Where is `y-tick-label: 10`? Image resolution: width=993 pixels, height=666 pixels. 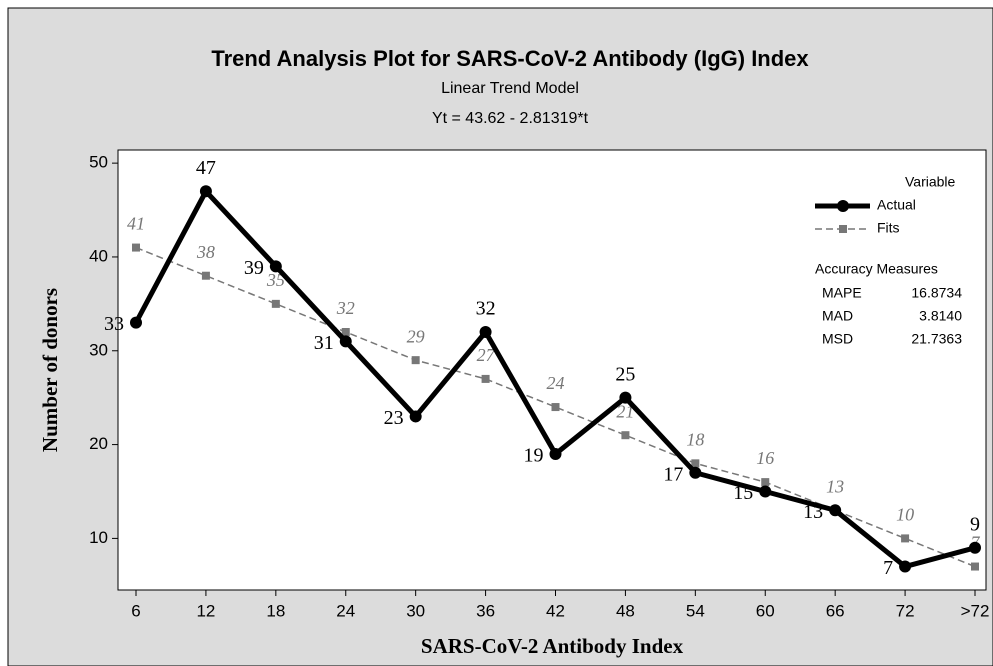
y-tick-label: 10 is located at coordinates (98, 537).